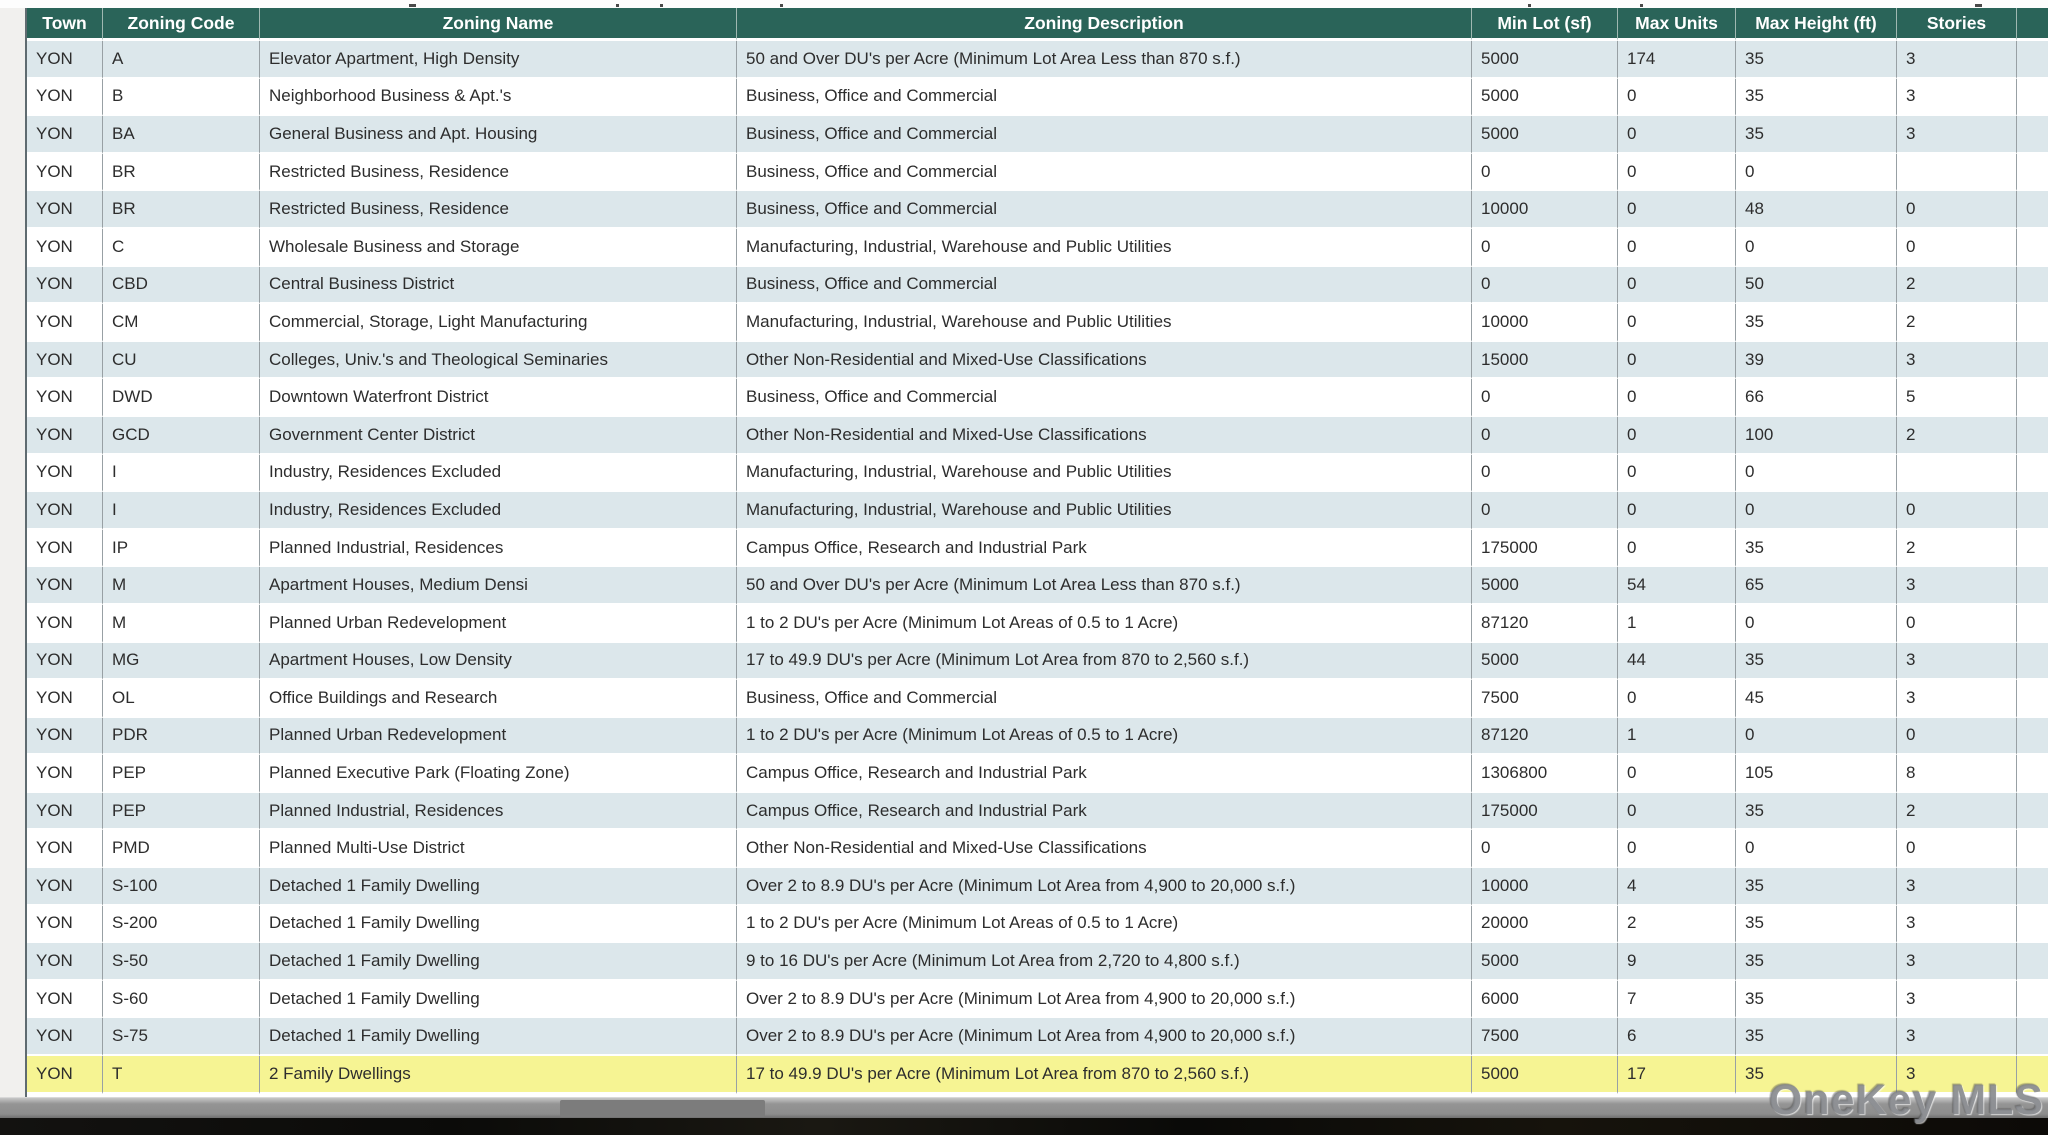  What do you see at coordinates (181, 135) in the screenshot?
I see `cell-code: BA` at bounding box center [181, 135].